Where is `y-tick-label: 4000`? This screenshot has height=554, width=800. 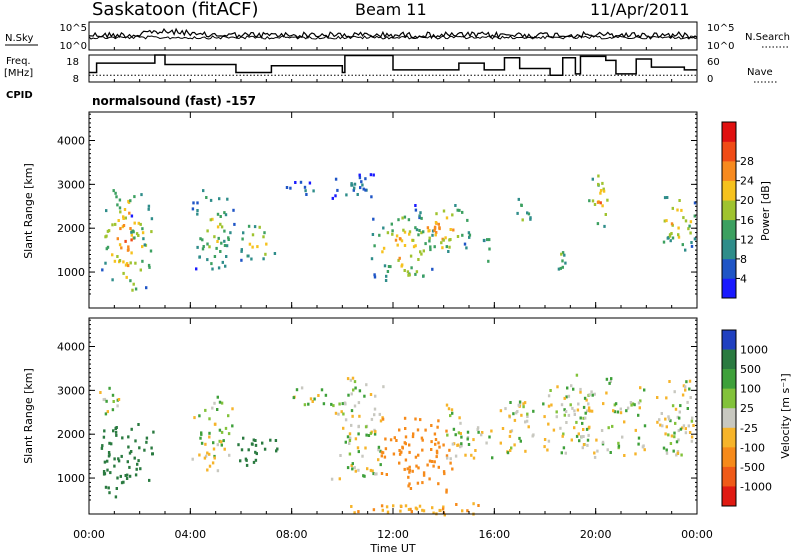
y-tick-label: 4000 is located at coordinates (71, 347).